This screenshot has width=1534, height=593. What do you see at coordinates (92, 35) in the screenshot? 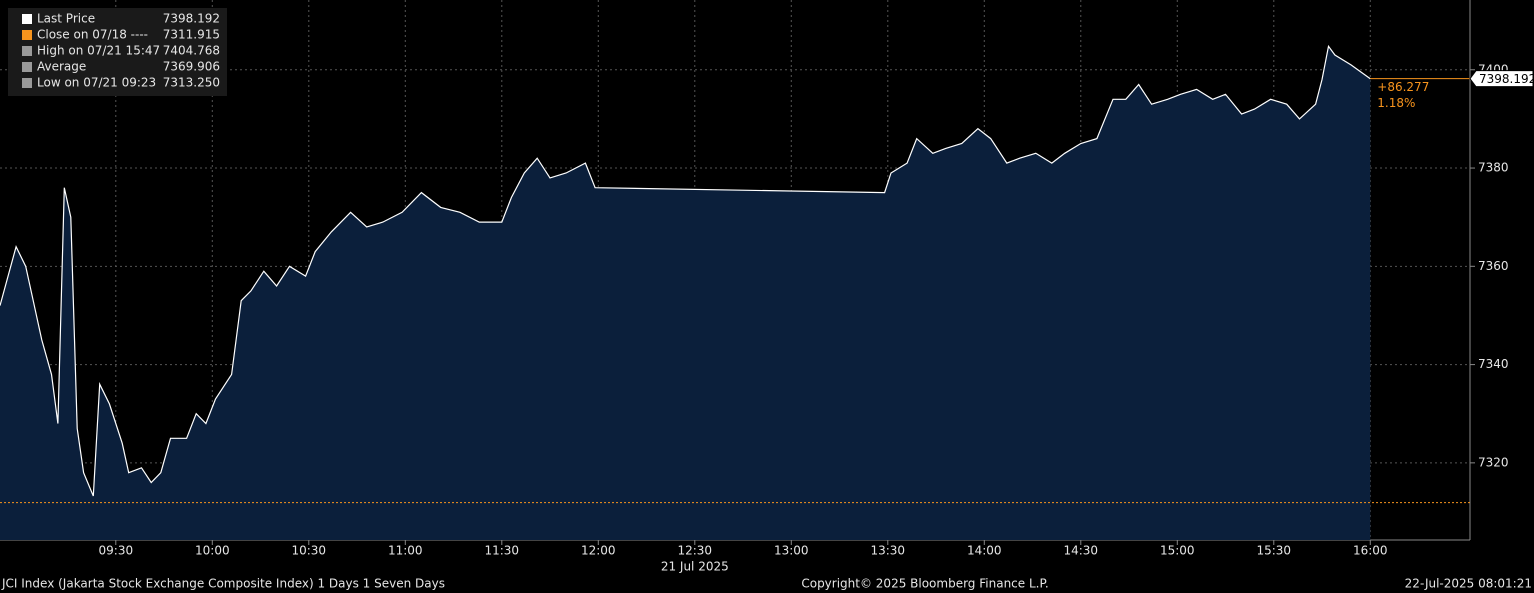
I see `legend-label: Close on 07/18 ----` at bounding box center [92, 35].